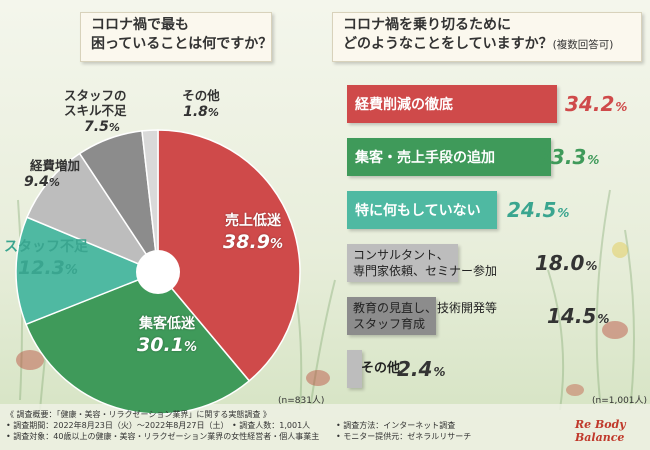  I want to click on bar-value-staff-training-int: 14, so click(561, 316).